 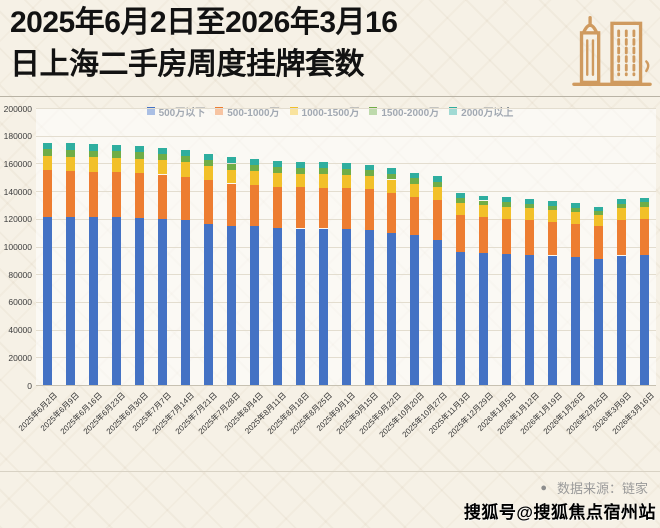 What do you see at coordinates (17, 191) in the screenshot?
I see `y-axis-tick-label: 140000` at bounding box center [17, 191].